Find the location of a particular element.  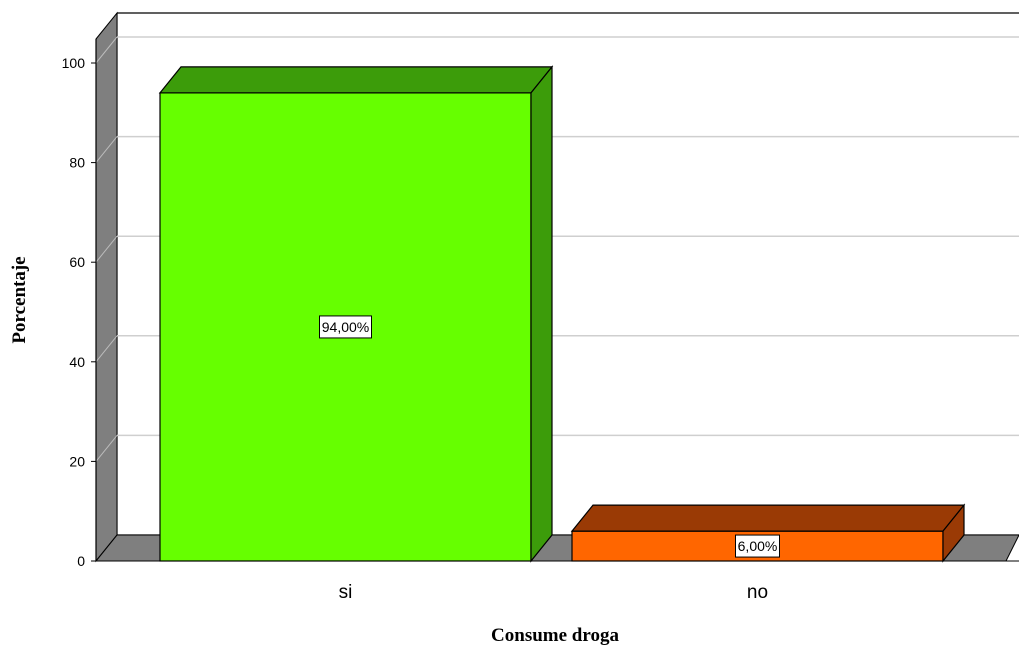

x-axis-categories: si no is located at coordinates (553, 592).